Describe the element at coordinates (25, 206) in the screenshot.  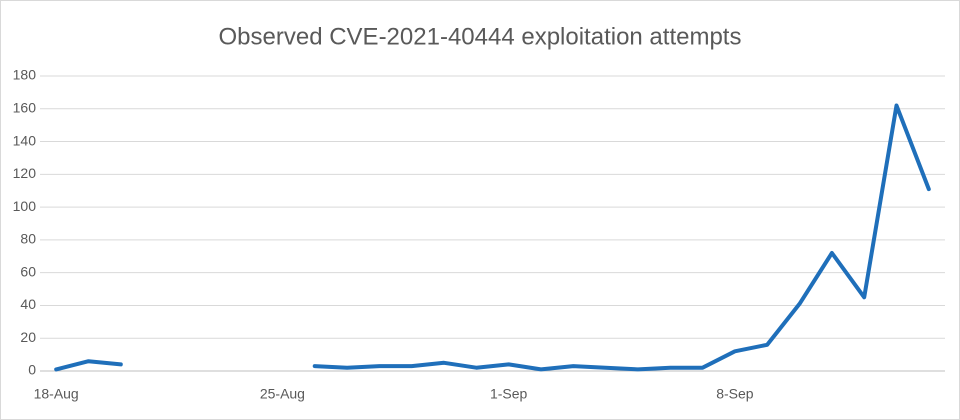
I see `y-tick-label: 100` at that location.